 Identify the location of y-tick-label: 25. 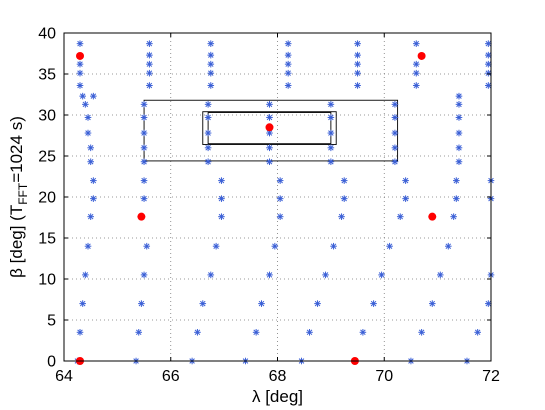
(47, 157).